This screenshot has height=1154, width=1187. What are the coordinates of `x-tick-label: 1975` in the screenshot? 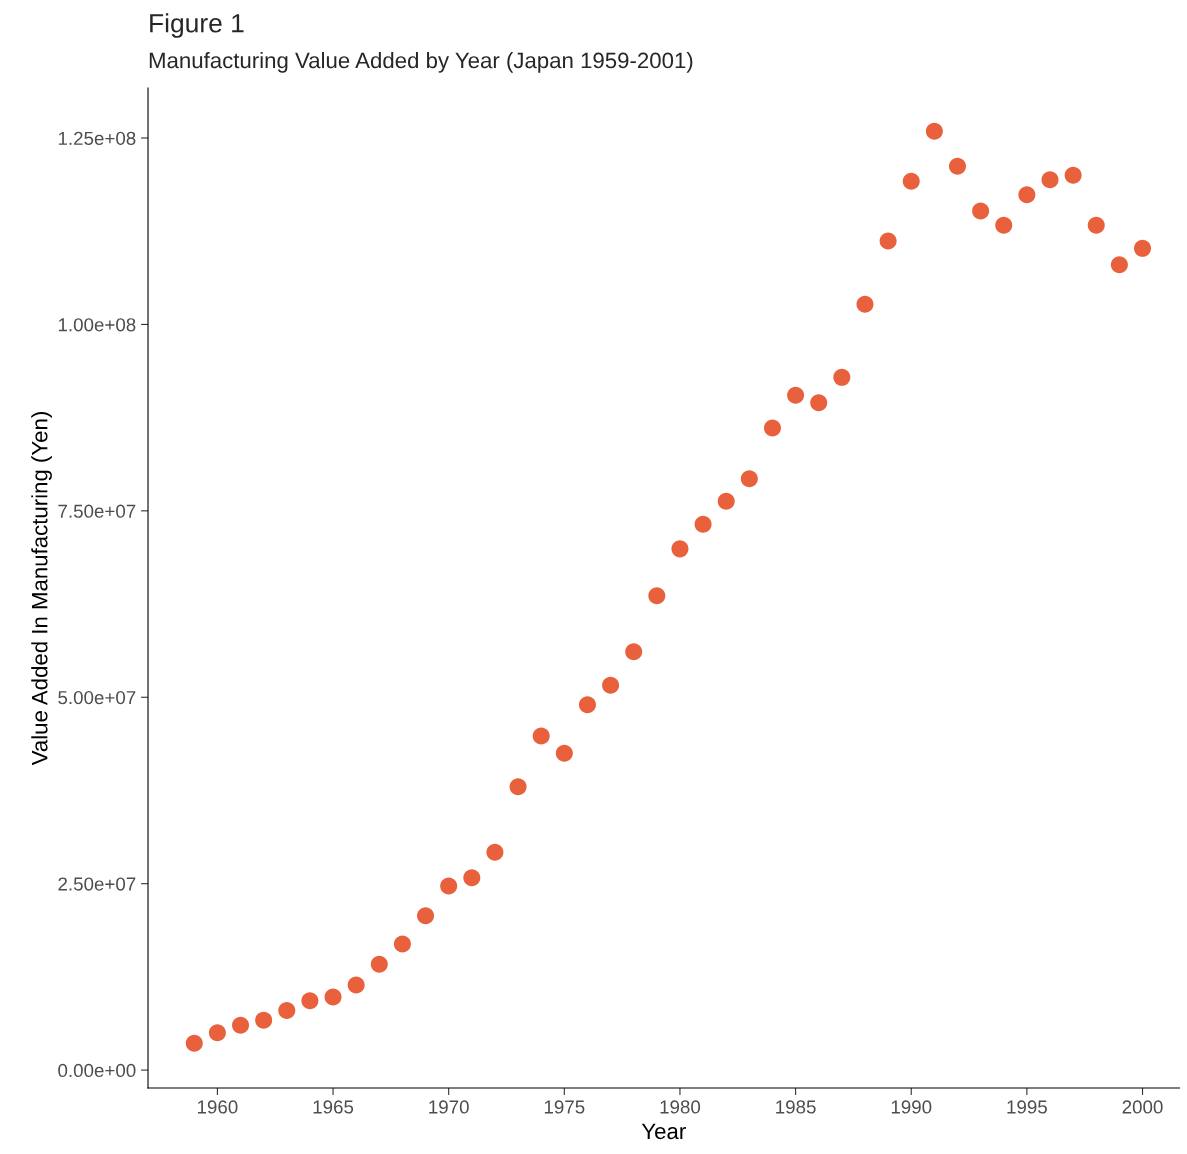 It's located at (564, 1107).